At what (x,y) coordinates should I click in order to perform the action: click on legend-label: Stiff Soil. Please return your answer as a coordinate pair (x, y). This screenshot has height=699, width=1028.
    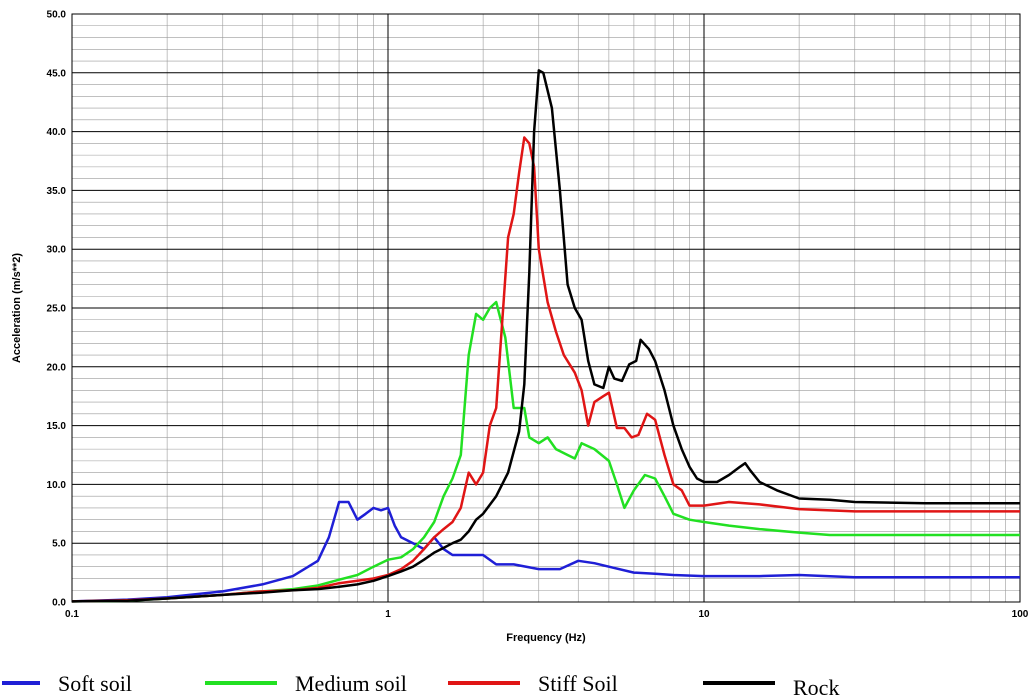
    Looking at the image, I should click on (578, 683).